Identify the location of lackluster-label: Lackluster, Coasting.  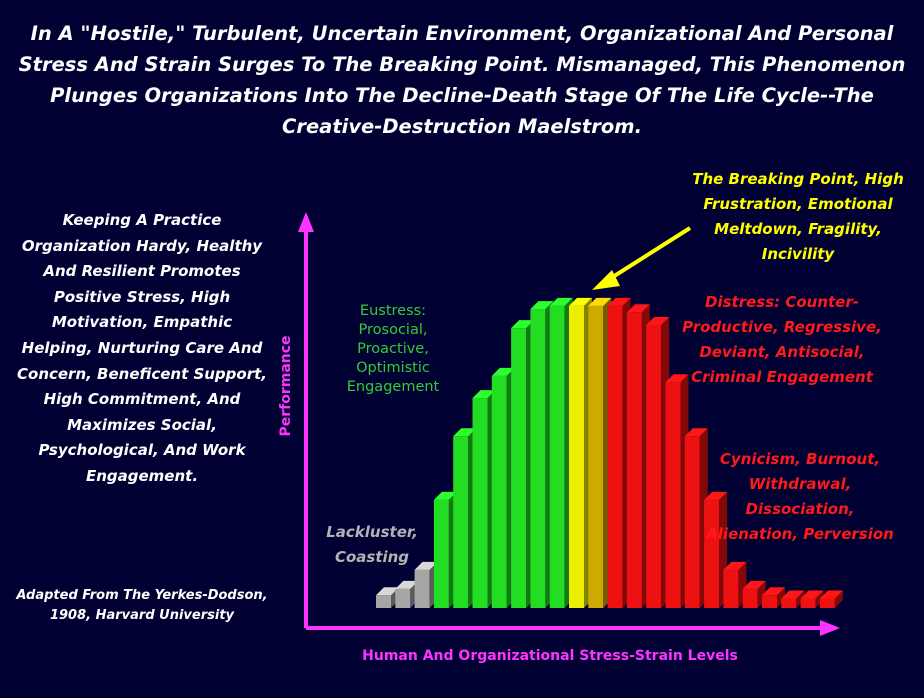
(372, 544).